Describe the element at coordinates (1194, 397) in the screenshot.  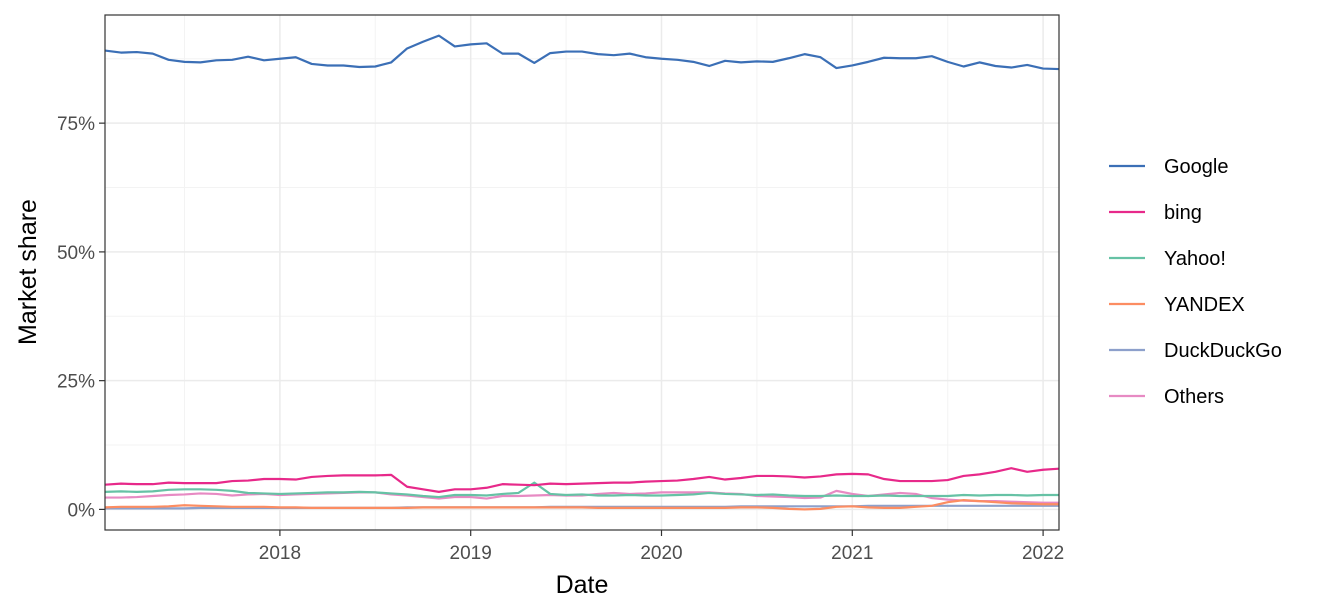
I see `legend-label-others: Others` at that location.